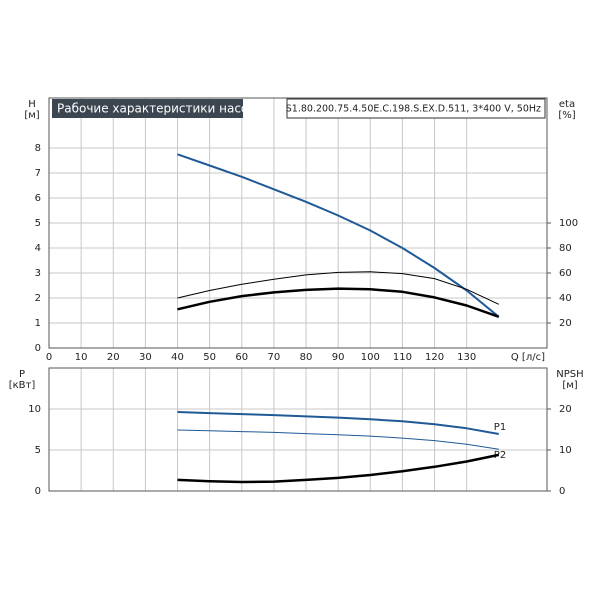  What do you see at coordinates (38, 323) in the screenshot?
I see `y-tick-label: 1` at bounding box center [38, 323].